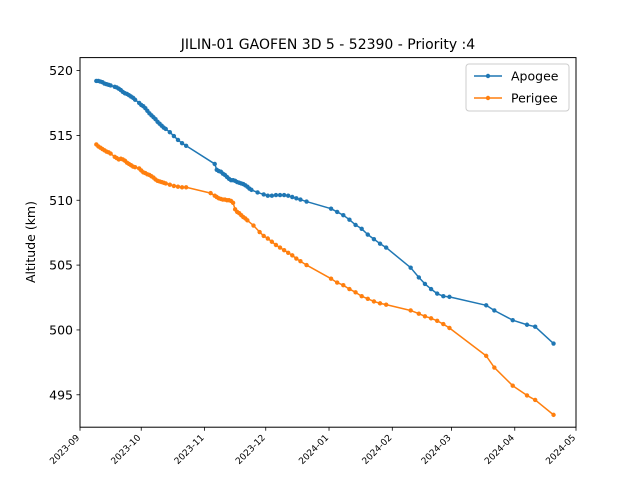 This screenshot has height=484, width=640. I want to click on legend-perigee-label: Perigee, so click(534, 98).